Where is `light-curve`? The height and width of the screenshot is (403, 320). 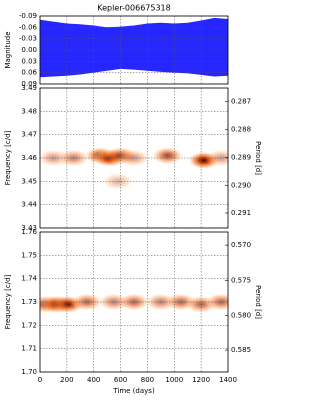
light-curve is located at coordinates (134, 47).